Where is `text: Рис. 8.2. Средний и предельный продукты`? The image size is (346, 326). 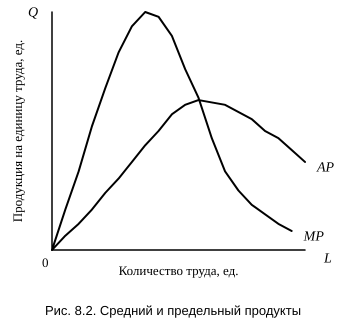 text: Рис. 8.2. Средний и предельный продукты is located at coordinates (173, 310).